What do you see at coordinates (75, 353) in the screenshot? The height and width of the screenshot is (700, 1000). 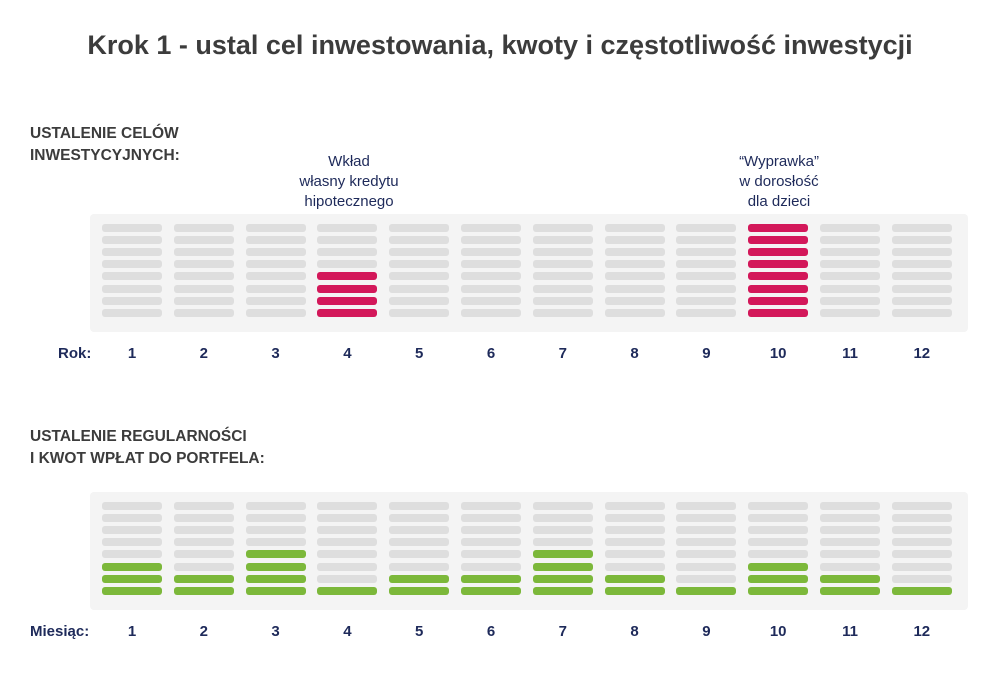 I see `axis-label-year: Rok:` at bounding box center [75, 353].